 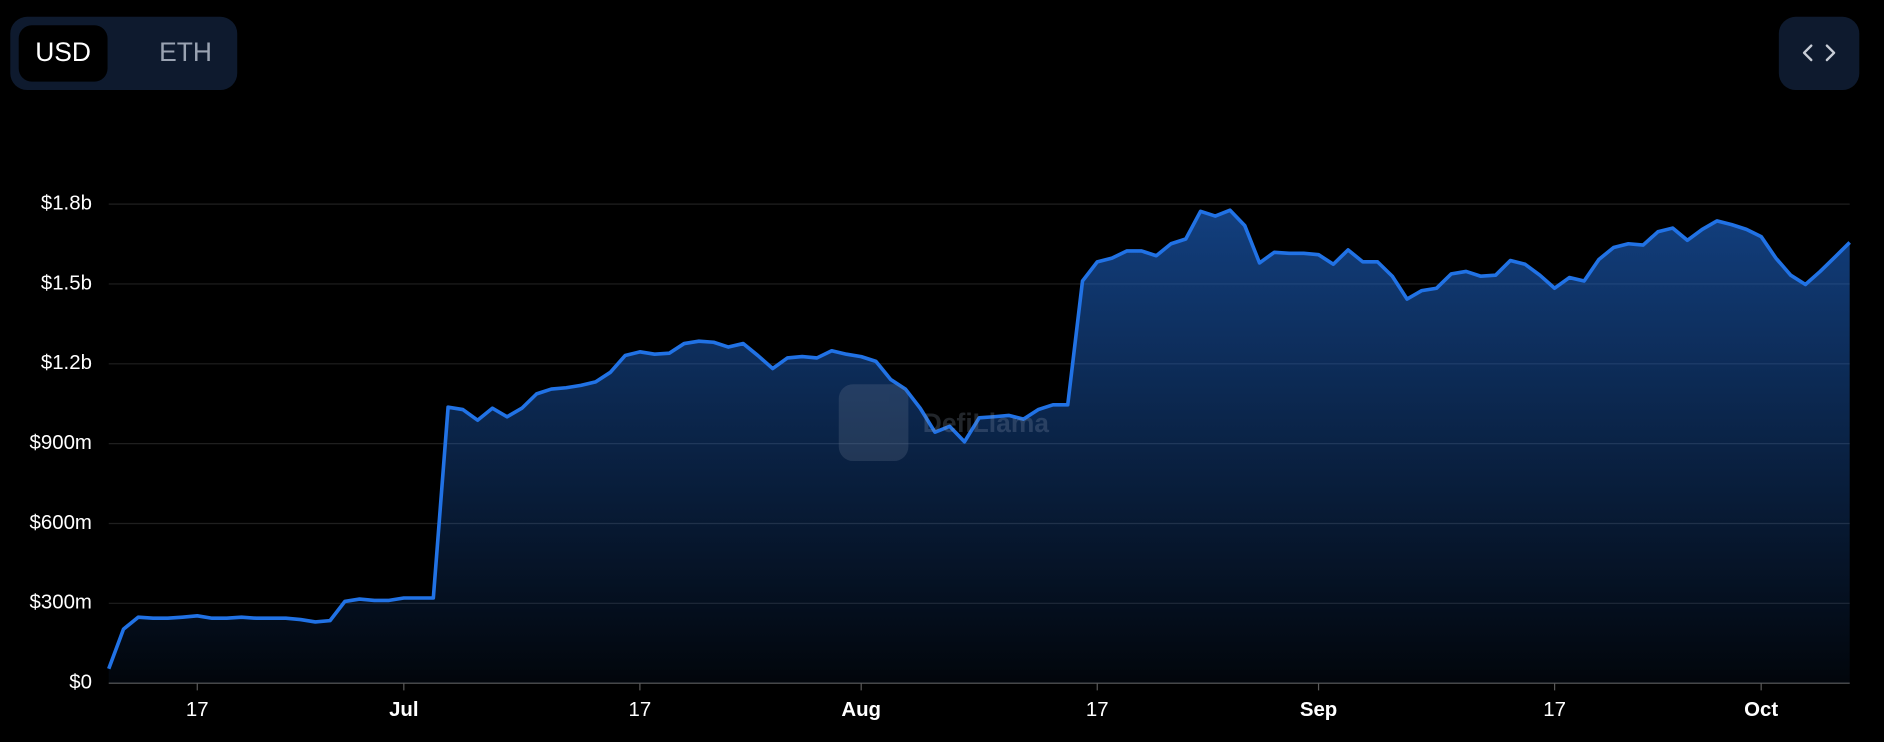 What do you see at coordinates (1761, 710) in the screenshot?
I see `x-tick-label: Oct` at bounding box center [1761, 710].